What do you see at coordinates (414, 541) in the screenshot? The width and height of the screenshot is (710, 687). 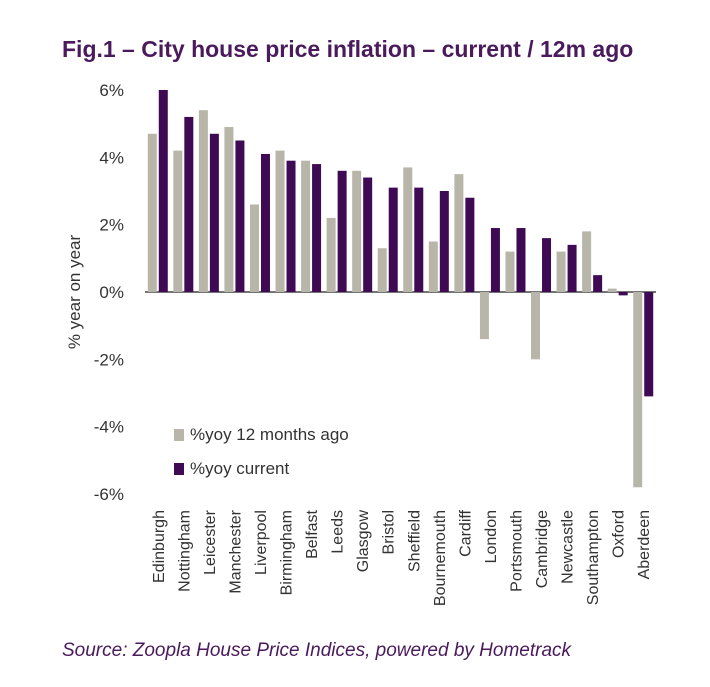 I see `category-label: Sheffield` at bounding box center [414, 541].